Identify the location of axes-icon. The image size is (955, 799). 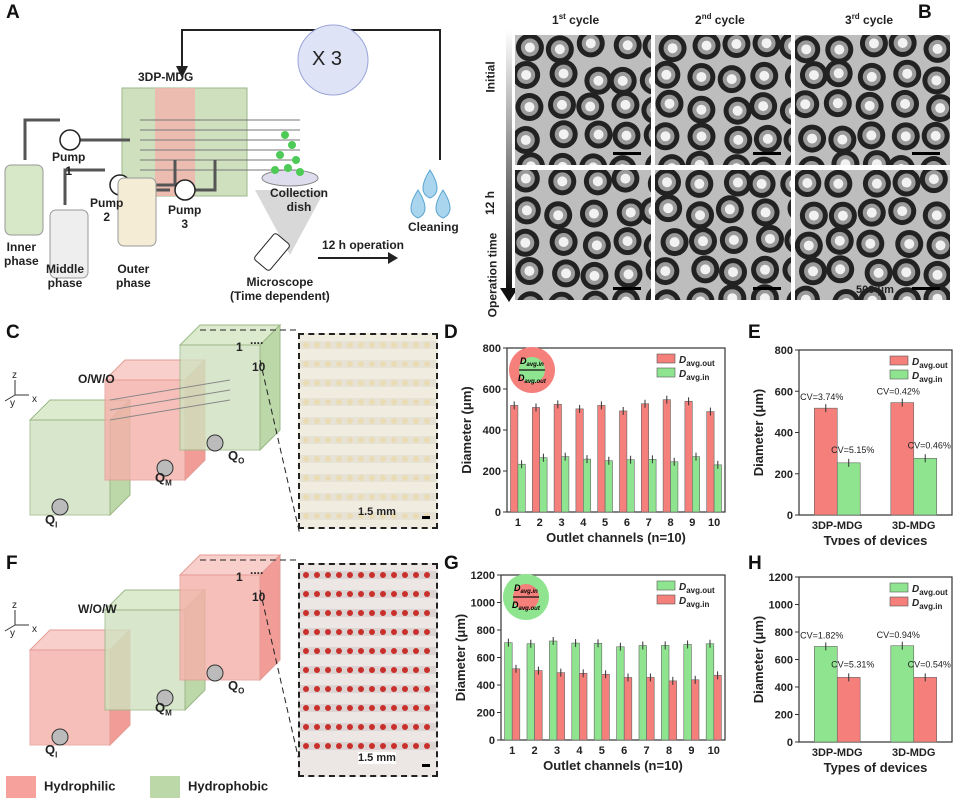
(16, 621).